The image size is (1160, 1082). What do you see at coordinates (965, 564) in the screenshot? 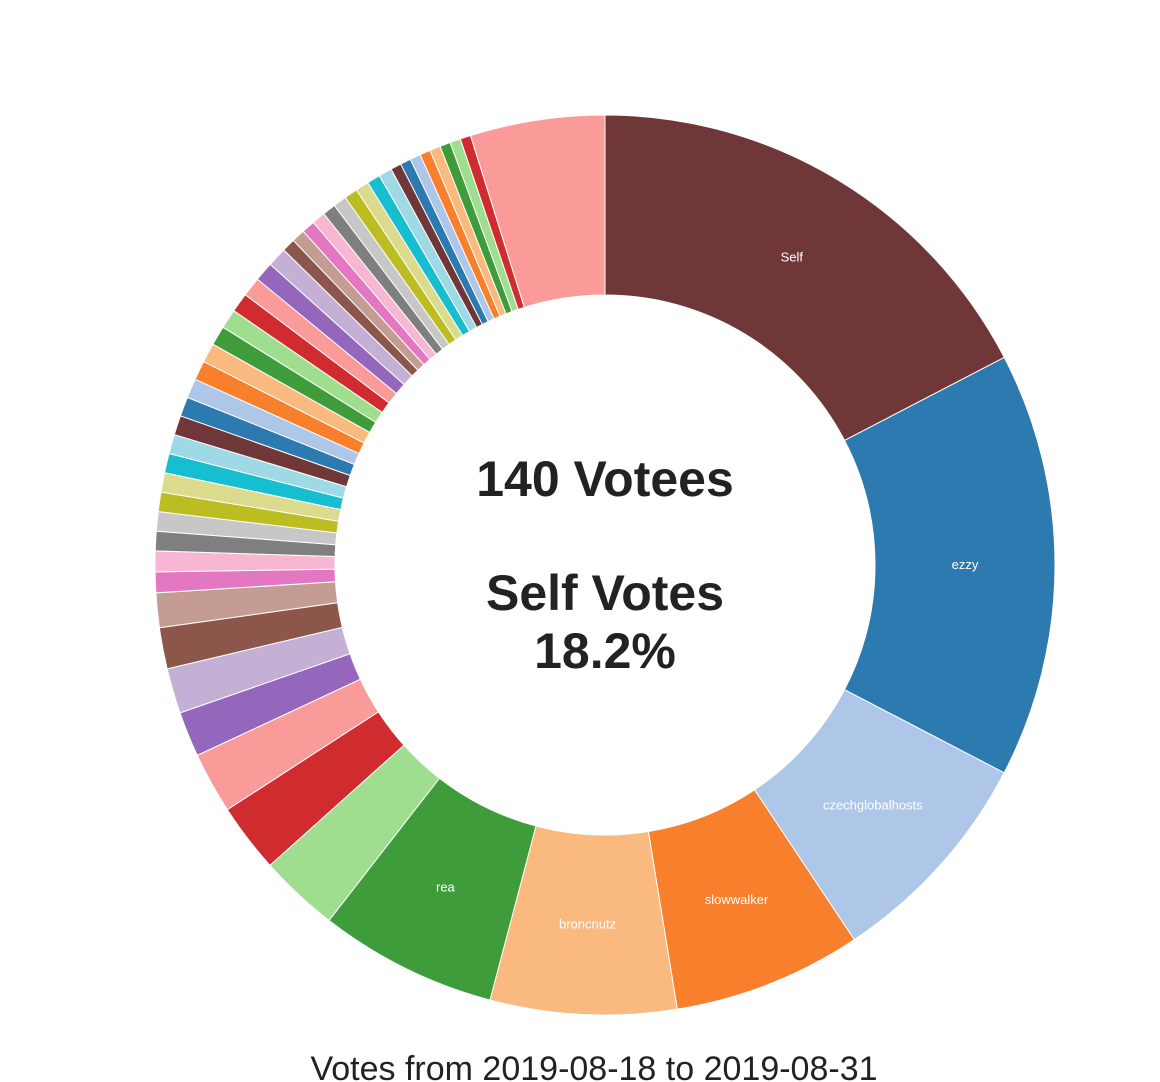
I see `slice-label-ezzy: ezzy` at bounding box center [965, 564].